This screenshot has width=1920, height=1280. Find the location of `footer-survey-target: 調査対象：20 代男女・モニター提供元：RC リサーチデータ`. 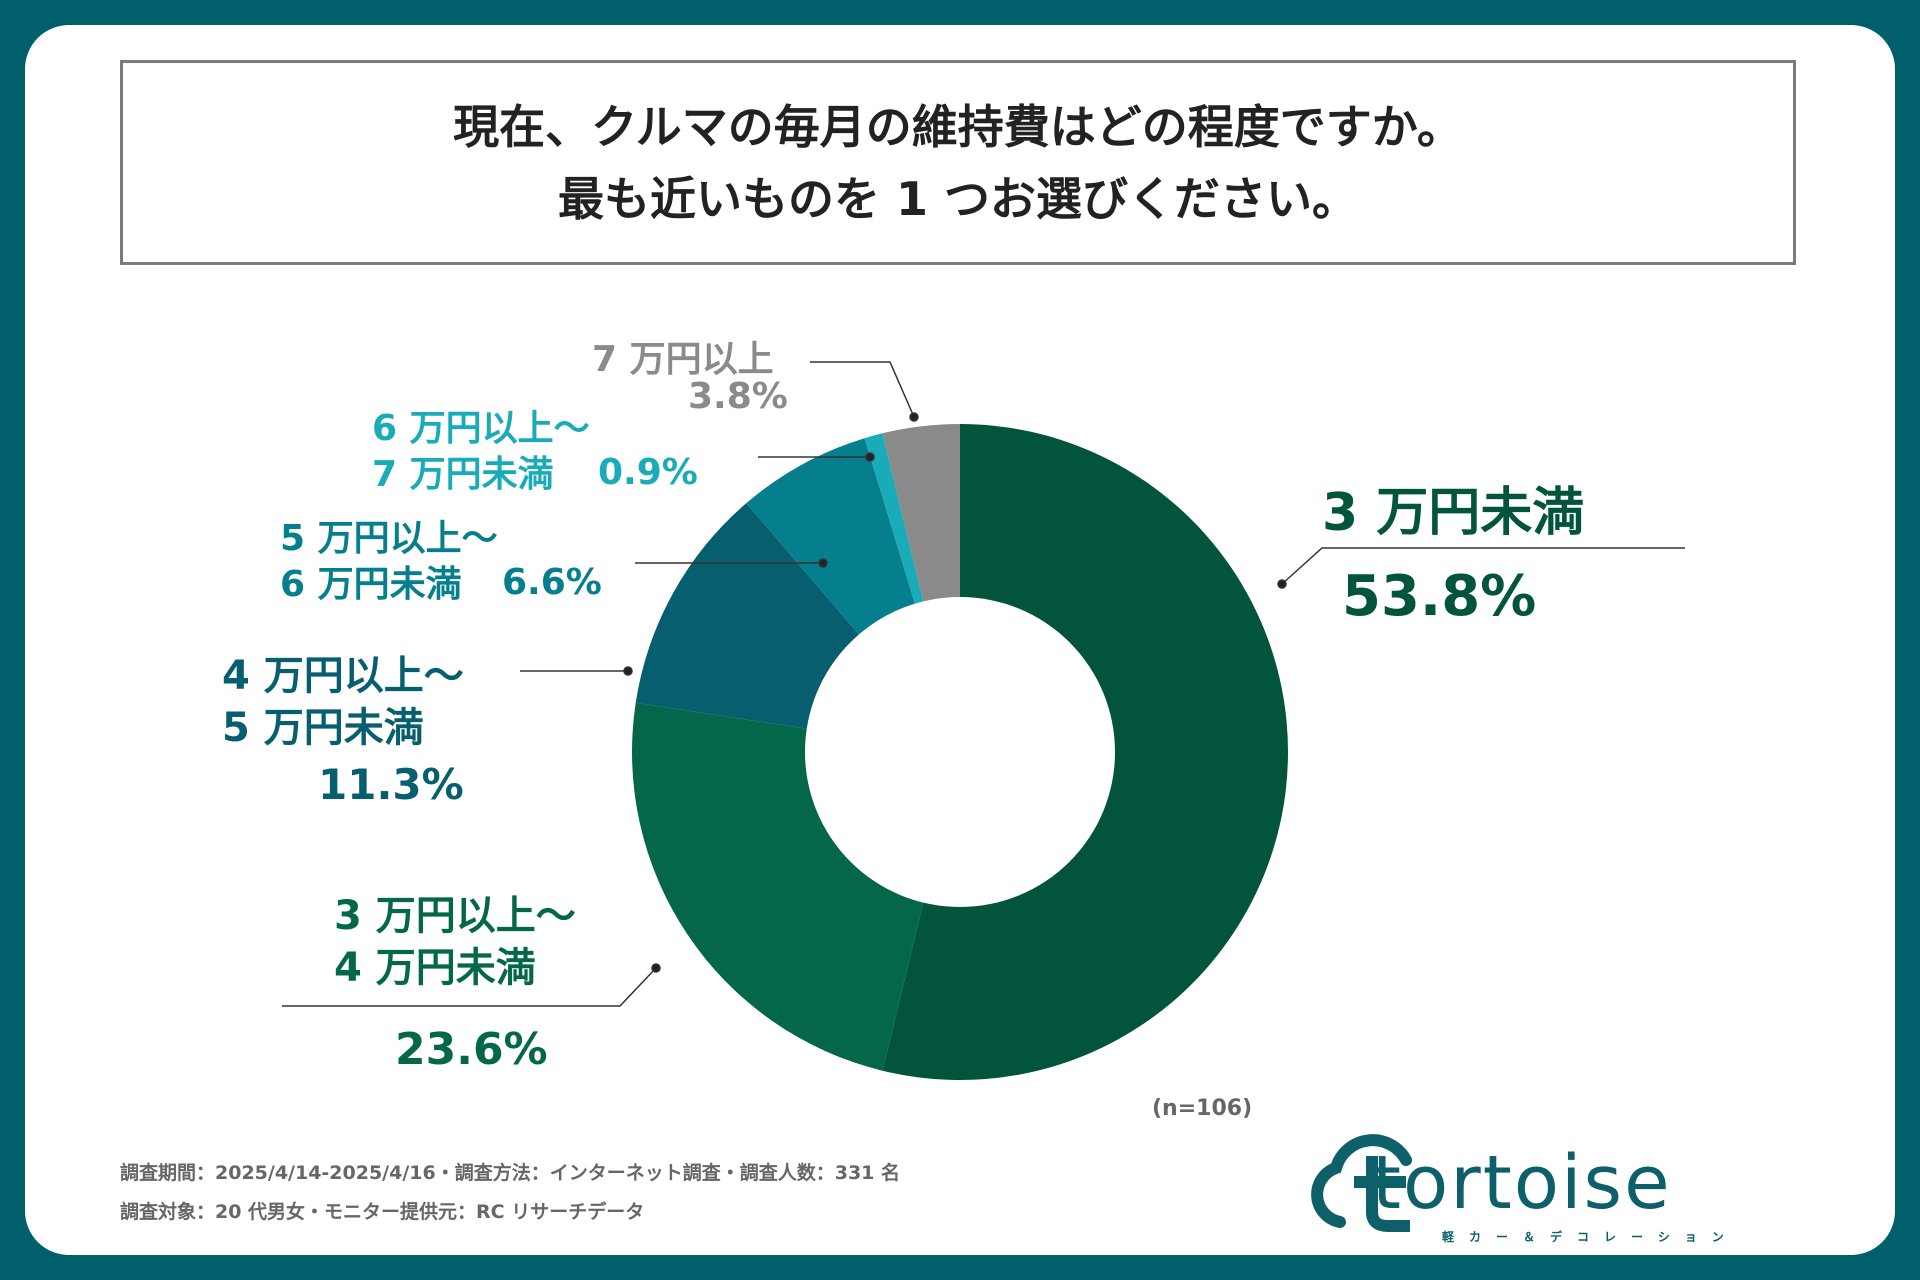

footer-survey-target: 調査対象：20 代男女・モニター提供元：RC リサーチデータ is located at coordinates (382, 1212).